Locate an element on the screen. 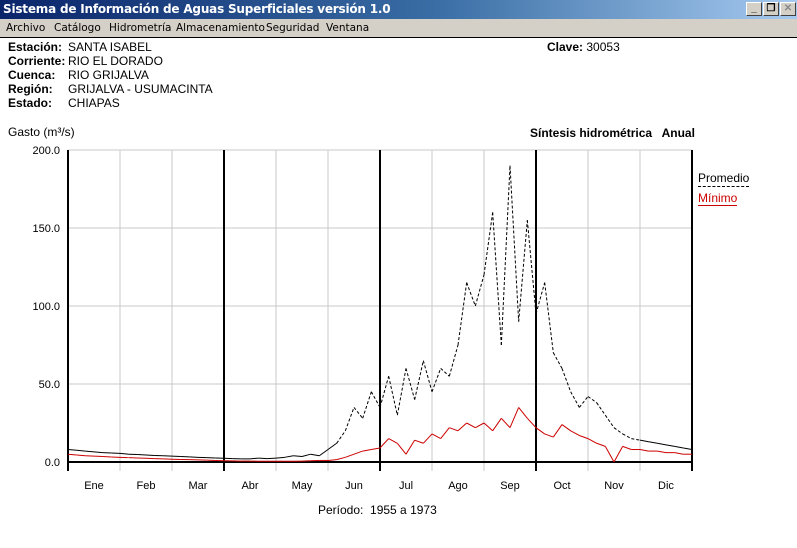 The height and width of the screenshot is (548, 797). x-tick-label: Abr is located at coordinates (249, 486).